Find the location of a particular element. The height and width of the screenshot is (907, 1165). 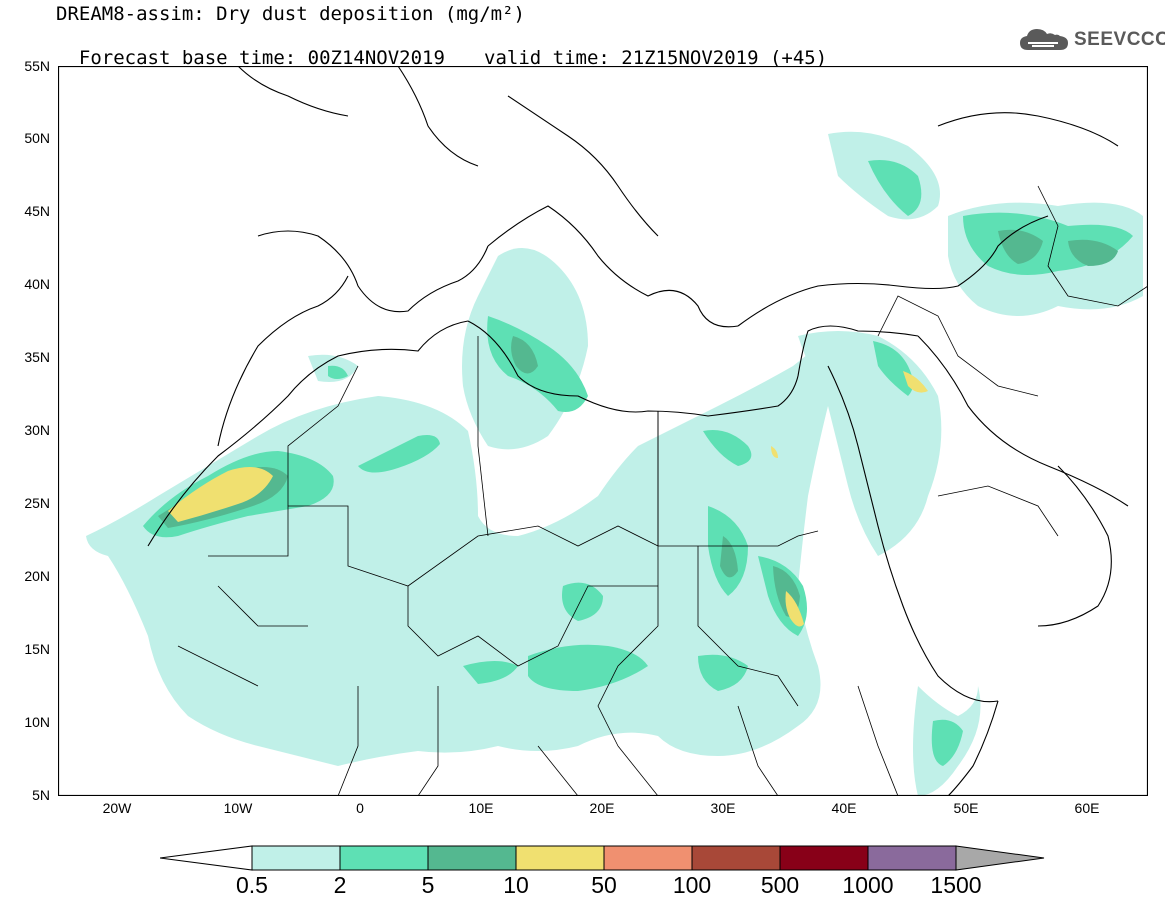

colorbar-label: 50 is located at coordinates (604, 885).